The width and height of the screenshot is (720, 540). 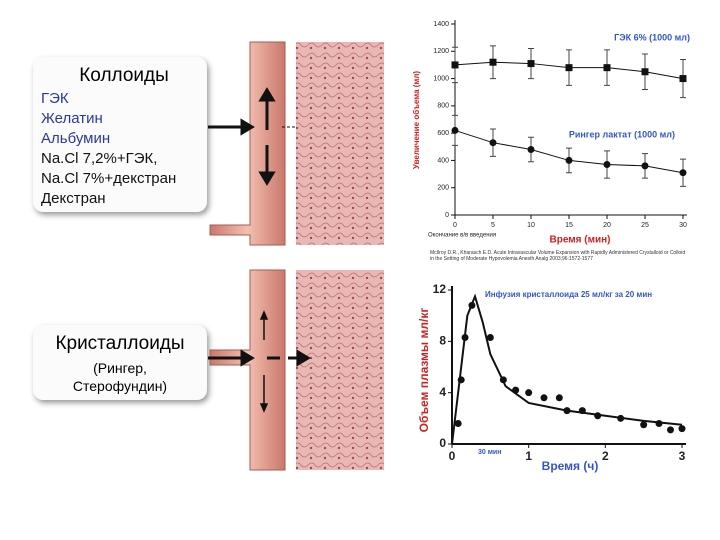 What do you see at coordinates (424, 370) in the screenshot?
I see `y-axis-label: Объем плазмы мл/кг` at bounding box center [424, 370].